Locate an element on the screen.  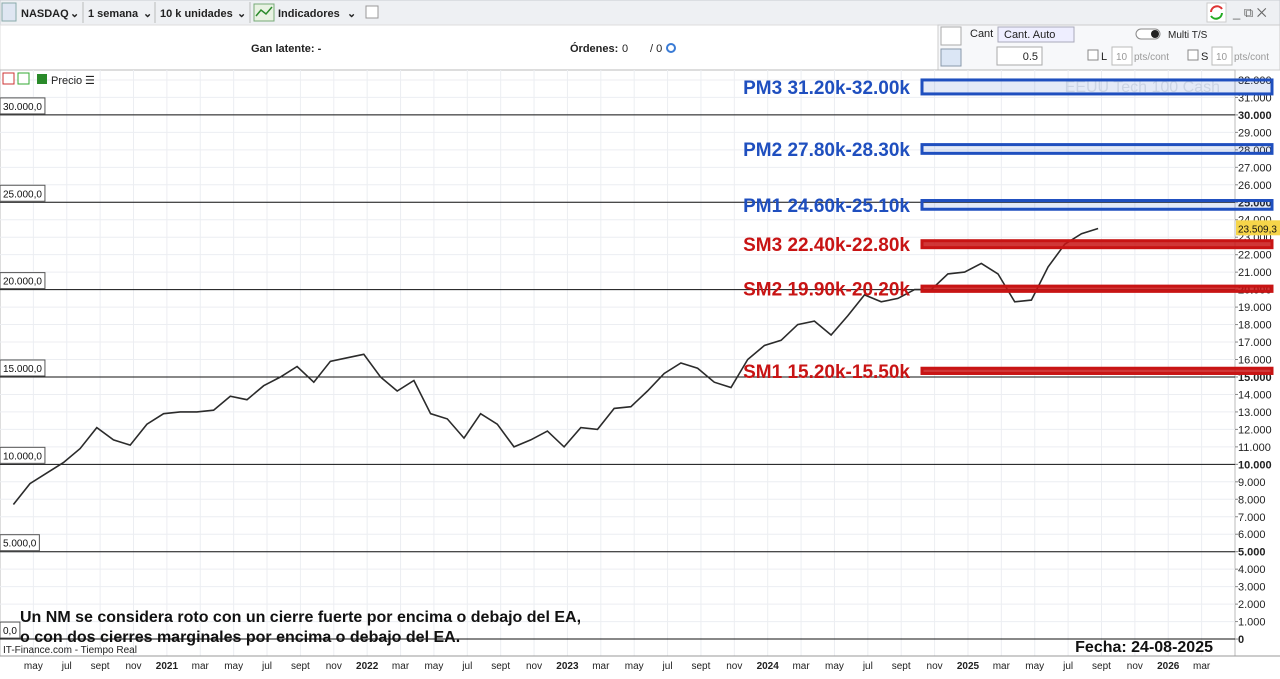
y-tick-label: 13.000 is located at coordinates (1255, 413).